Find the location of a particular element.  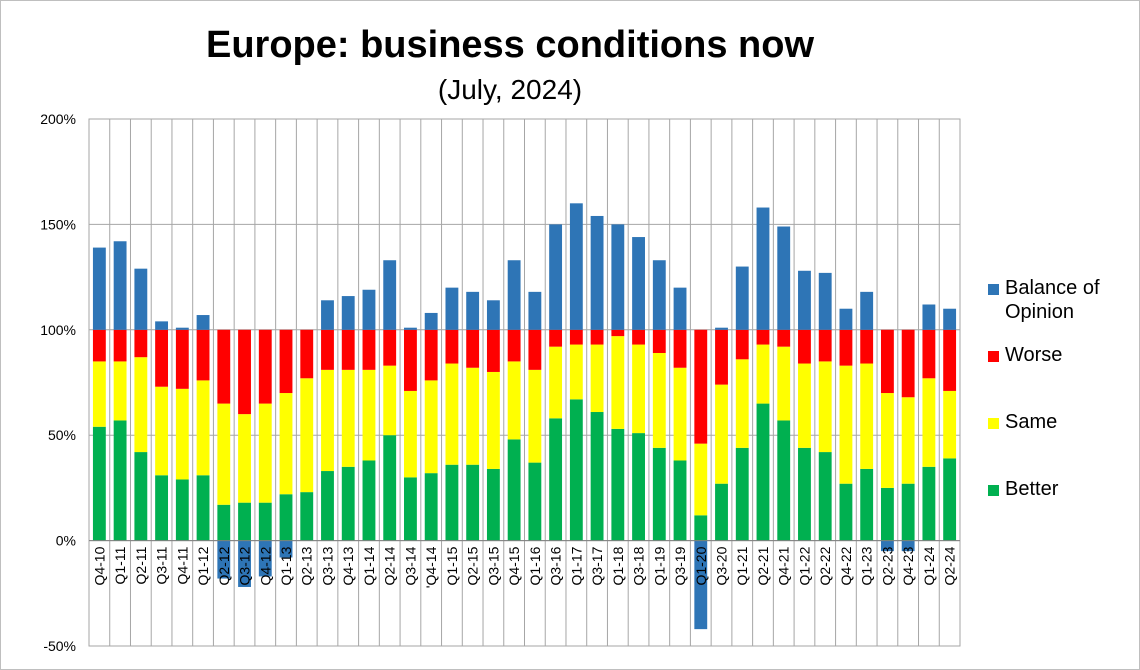

x-tick-label: Q2-23 is located at coordinates (887, 565).